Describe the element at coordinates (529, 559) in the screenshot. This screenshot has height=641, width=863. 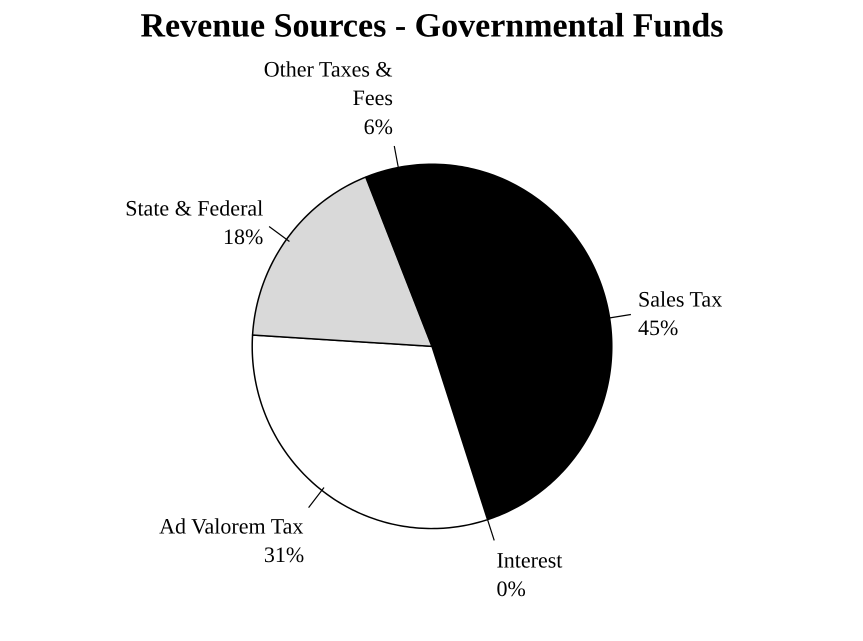
I see `legend-label: Interest` at that location.